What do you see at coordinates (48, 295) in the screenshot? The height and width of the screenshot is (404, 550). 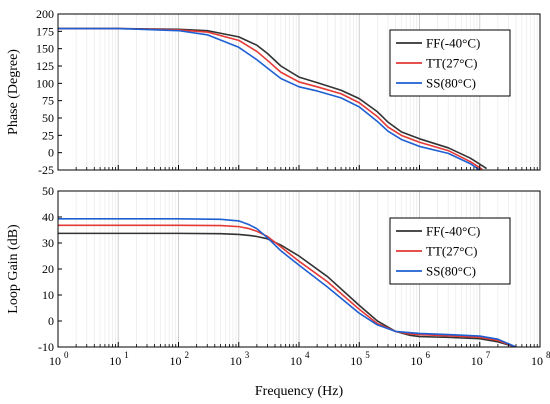 I see `y-tick-label: 10` at bounding box center [48, 295].